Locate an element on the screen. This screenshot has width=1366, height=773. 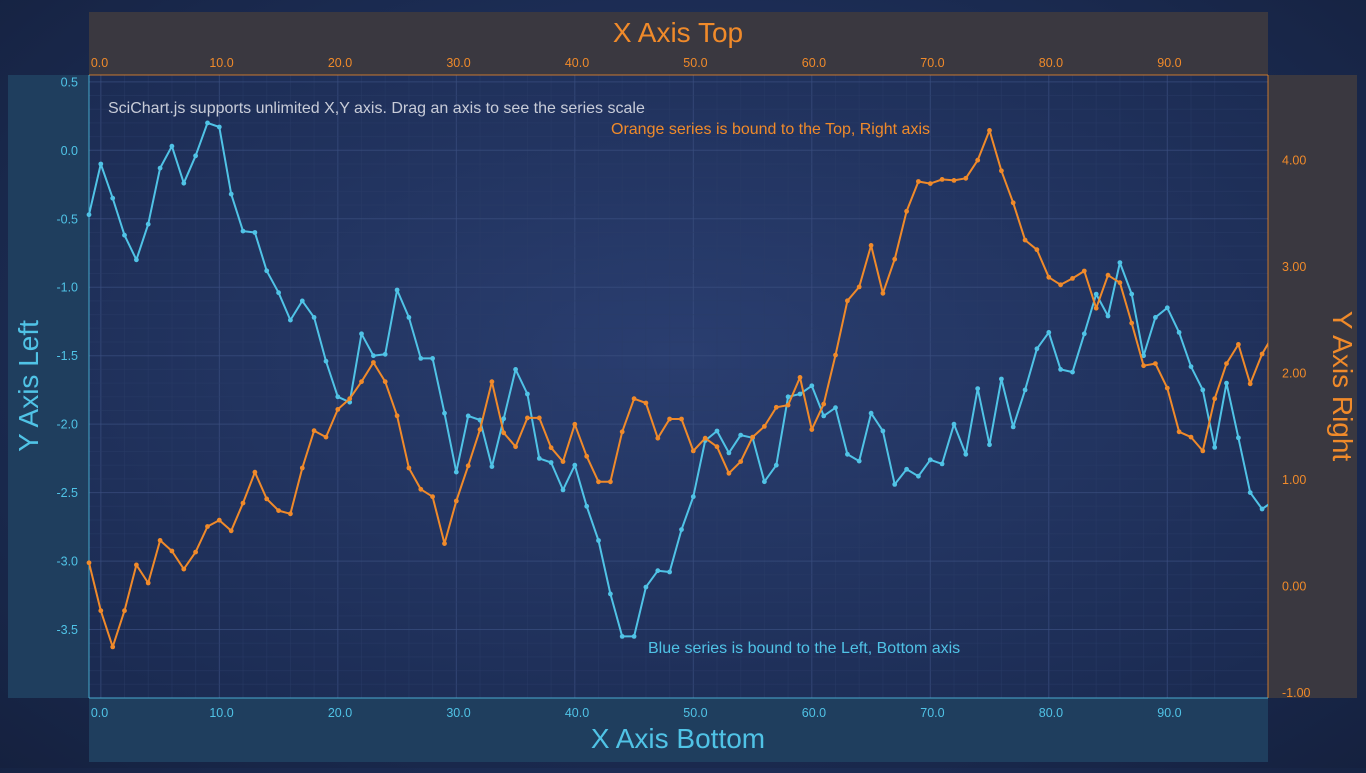
x-top-tick-label: 20.0 is located at coordinates (340, 63).